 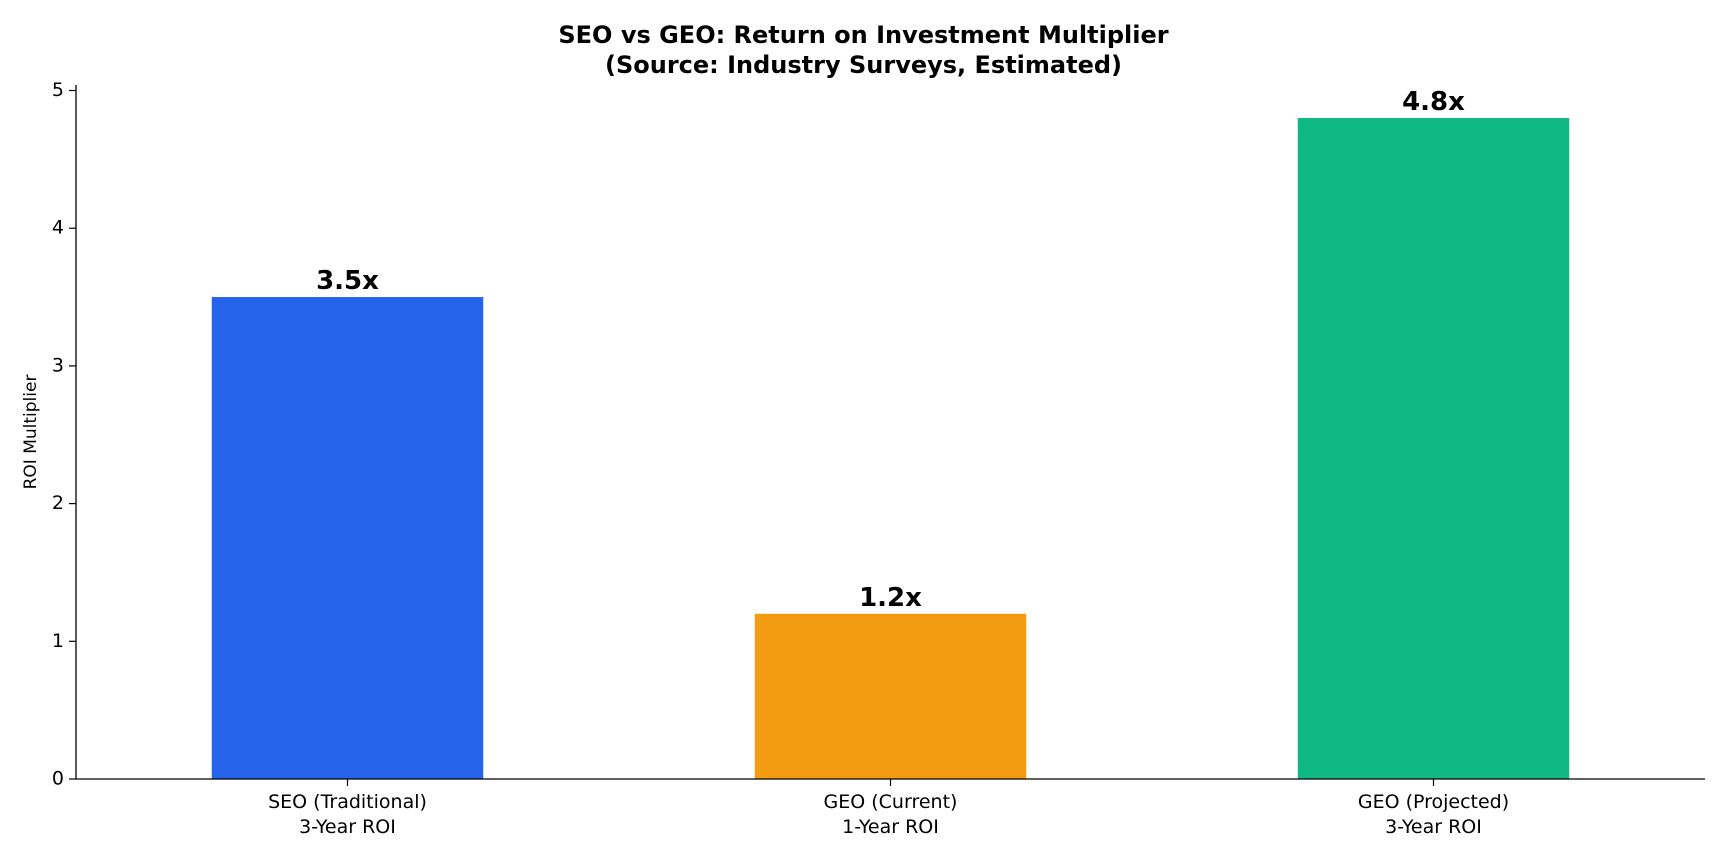 What do you see at coordinates (890, 814) in the screenshot?
I see `x-tick-label: GEO (Current) 1-Year ROI` at bounding box center [890, 814].